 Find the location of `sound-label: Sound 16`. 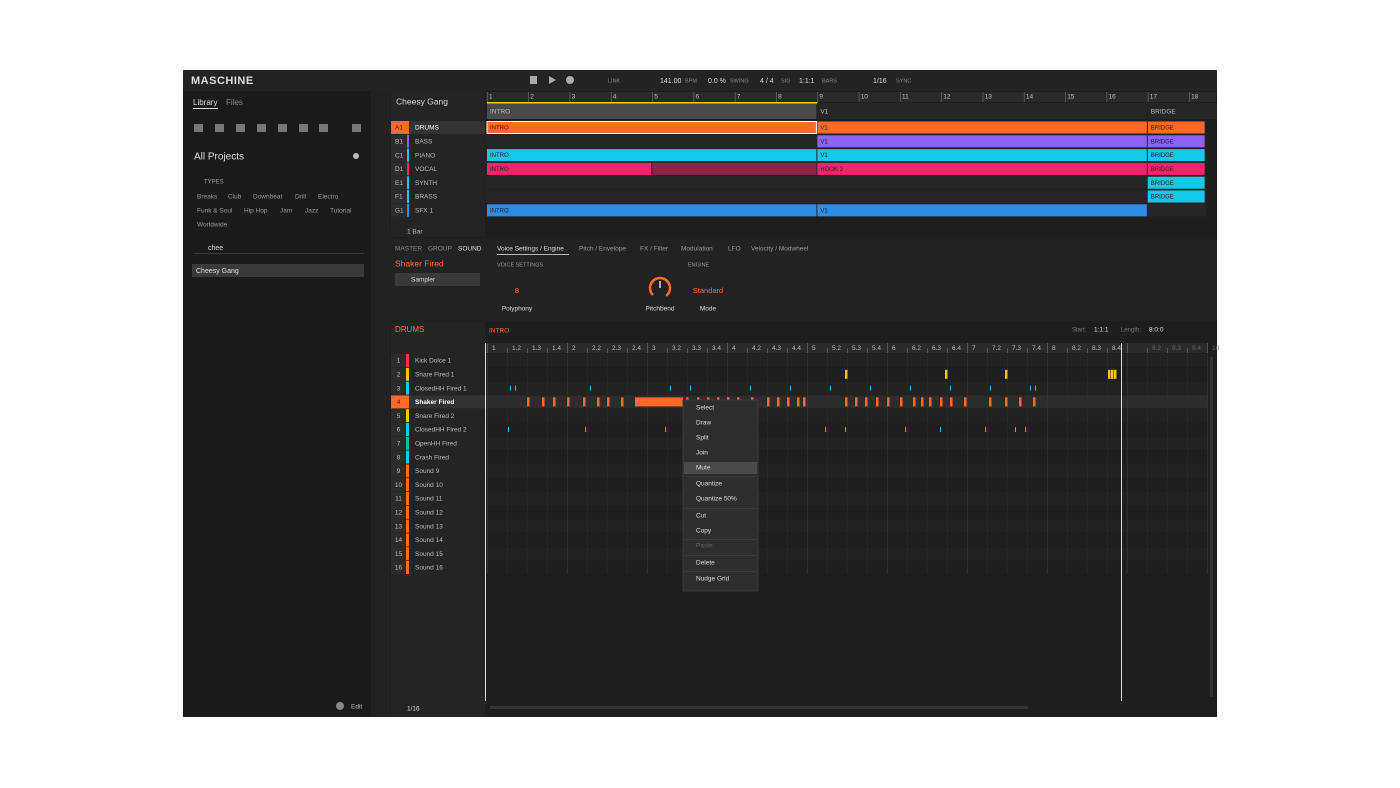

sound-label: Sound 16 is located at coordinates (429, 568).